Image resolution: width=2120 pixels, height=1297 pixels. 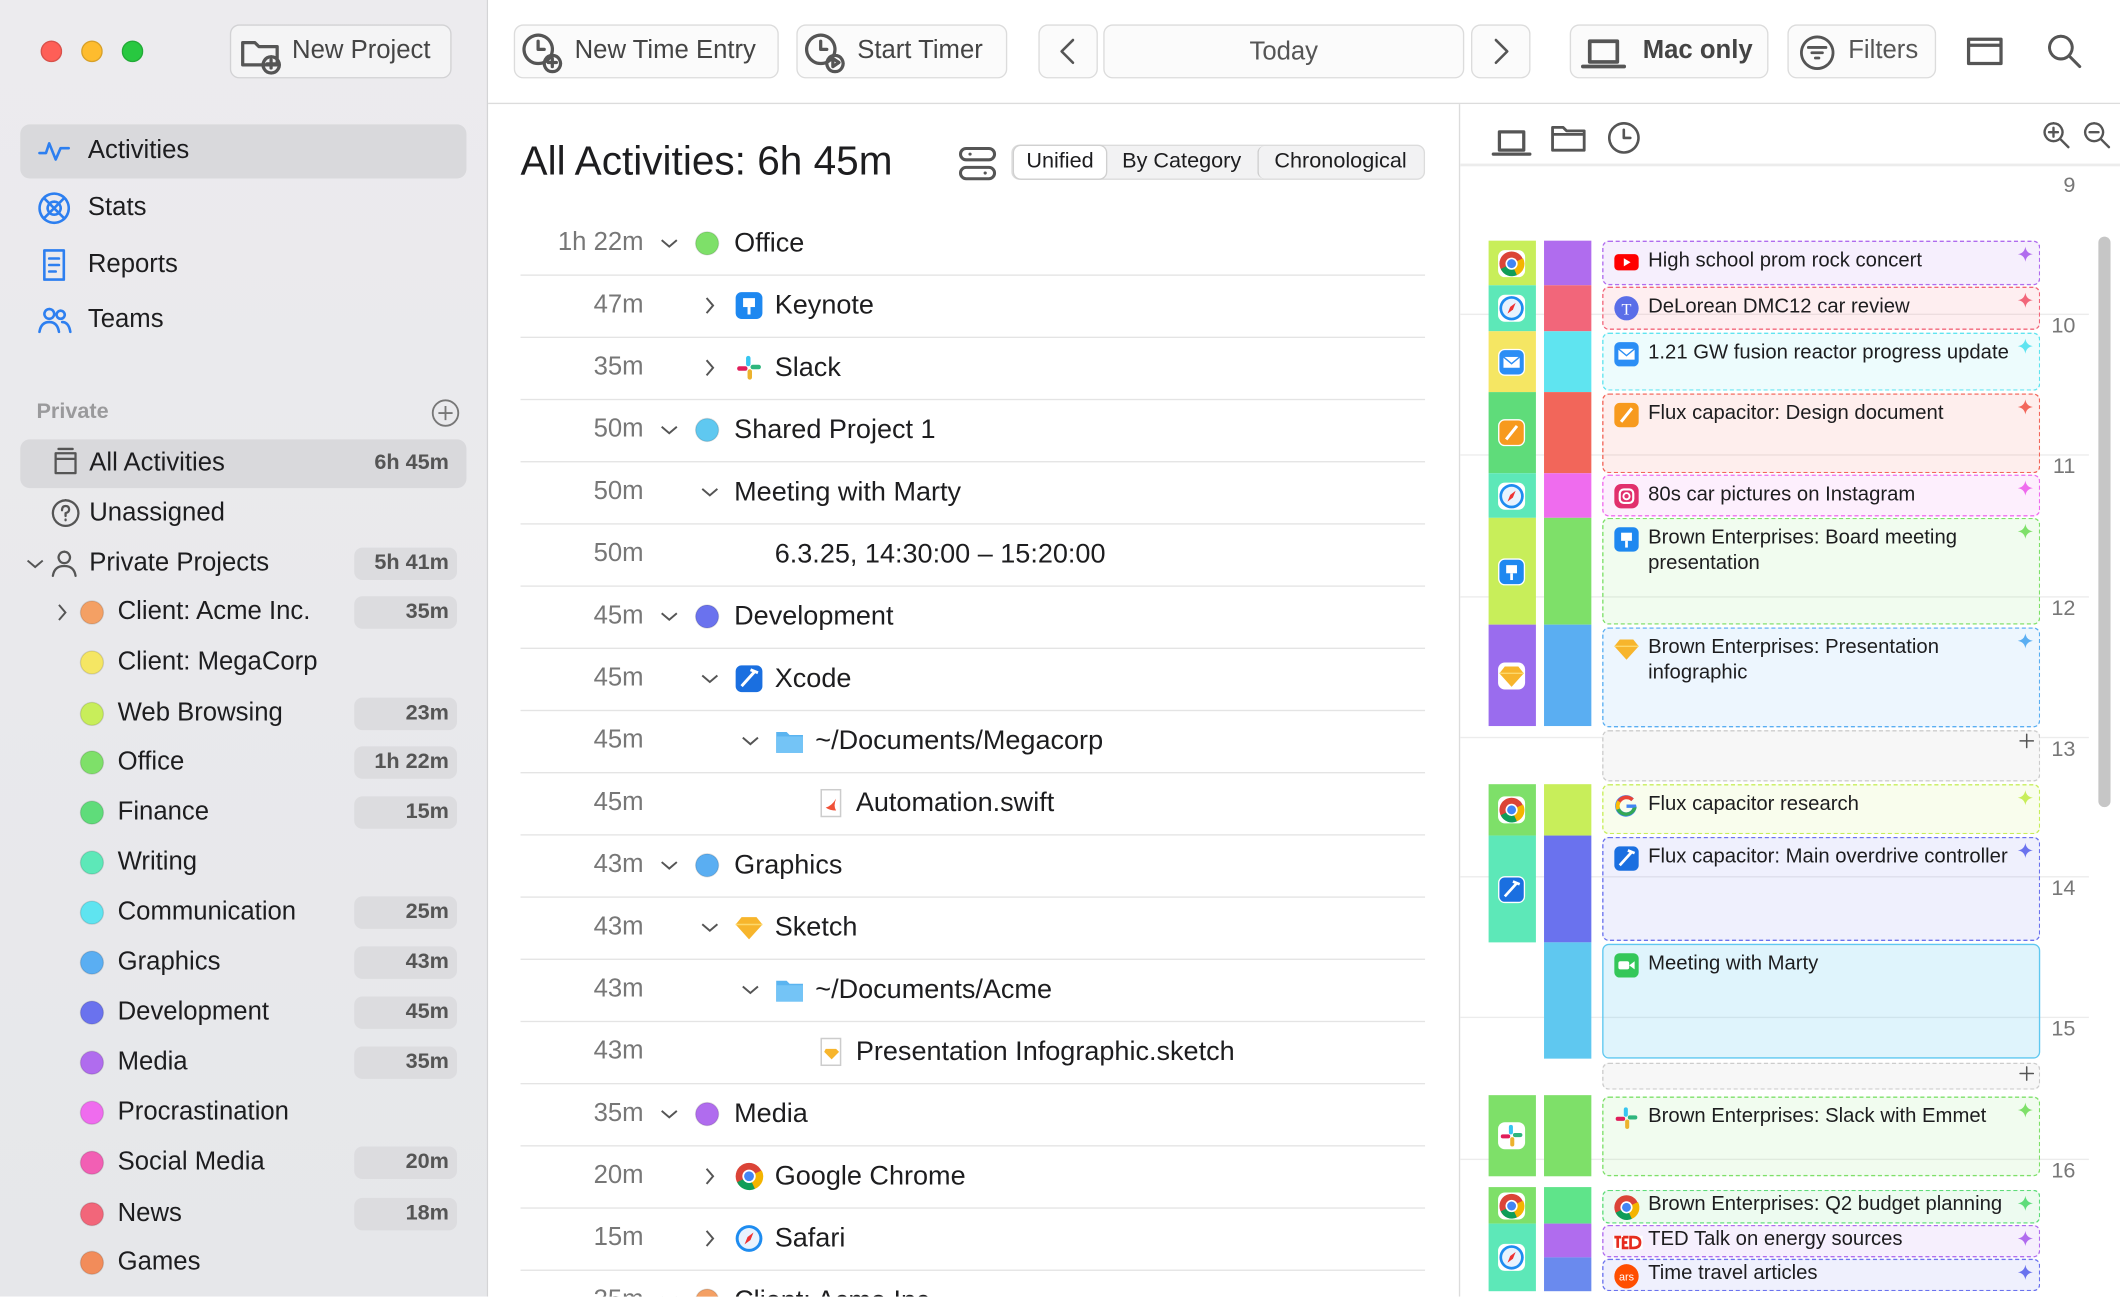 What do you see at coordinates (1284, 51) in the screenshot?
I see `date-button: Today` at bounding box center [1284, 51].